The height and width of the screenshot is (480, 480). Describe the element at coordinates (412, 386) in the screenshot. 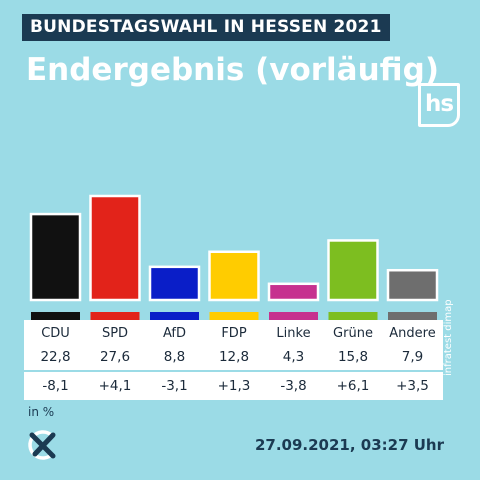

I see `party-change: +3,5` at that location.